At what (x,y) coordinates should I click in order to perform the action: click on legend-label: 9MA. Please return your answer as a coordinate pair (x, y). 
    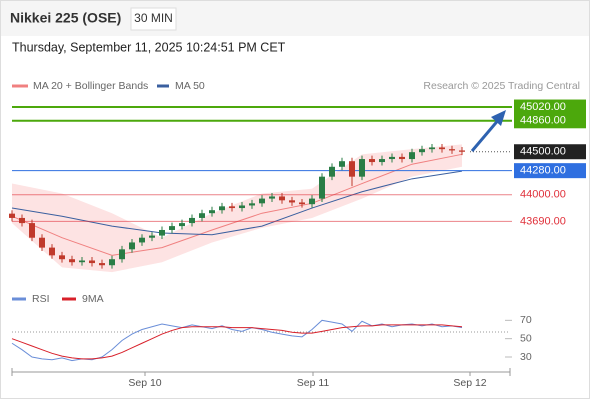
    Looking at the image, I should click on (93, 299).